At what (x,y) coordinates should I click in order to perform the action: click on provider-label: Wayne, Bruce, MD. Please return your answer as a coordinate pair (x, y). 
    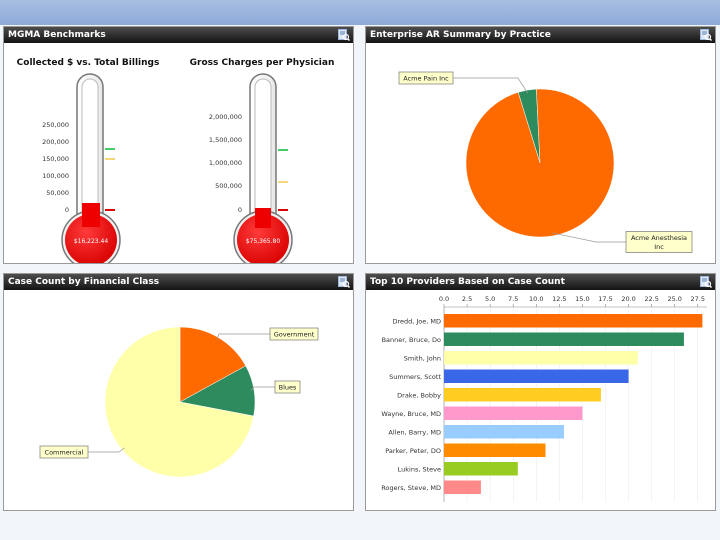
    Looking at the image, I should click on (411, 414).